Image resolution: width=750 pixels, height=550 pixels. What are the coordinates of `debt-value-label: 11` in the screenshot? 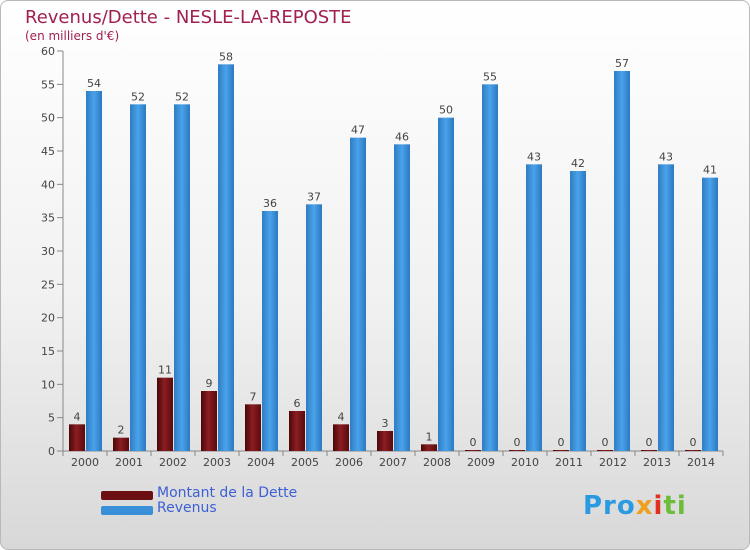 It's located at (165, 370).